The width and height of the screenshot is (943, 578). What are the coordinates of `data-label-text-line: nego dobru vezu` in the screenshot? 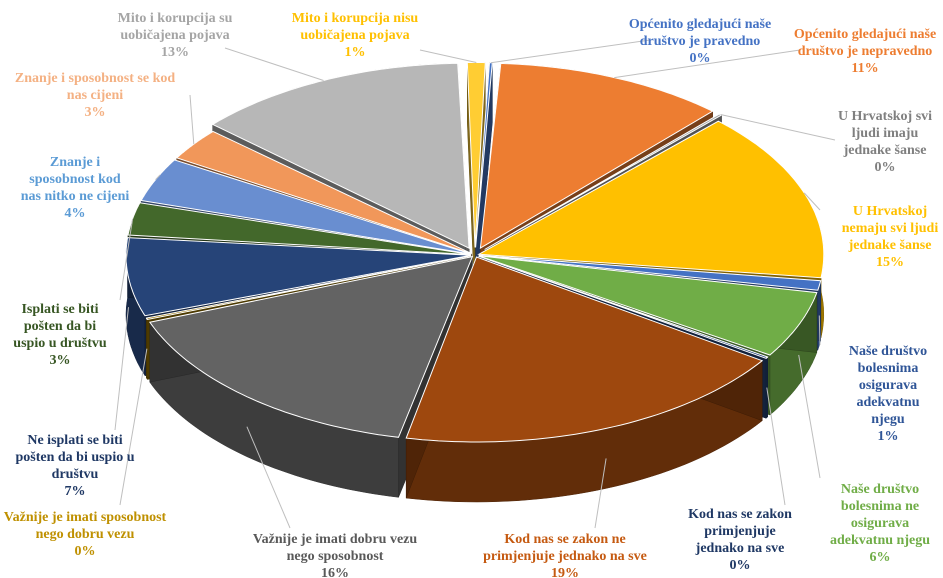 It's located at (85, 534).